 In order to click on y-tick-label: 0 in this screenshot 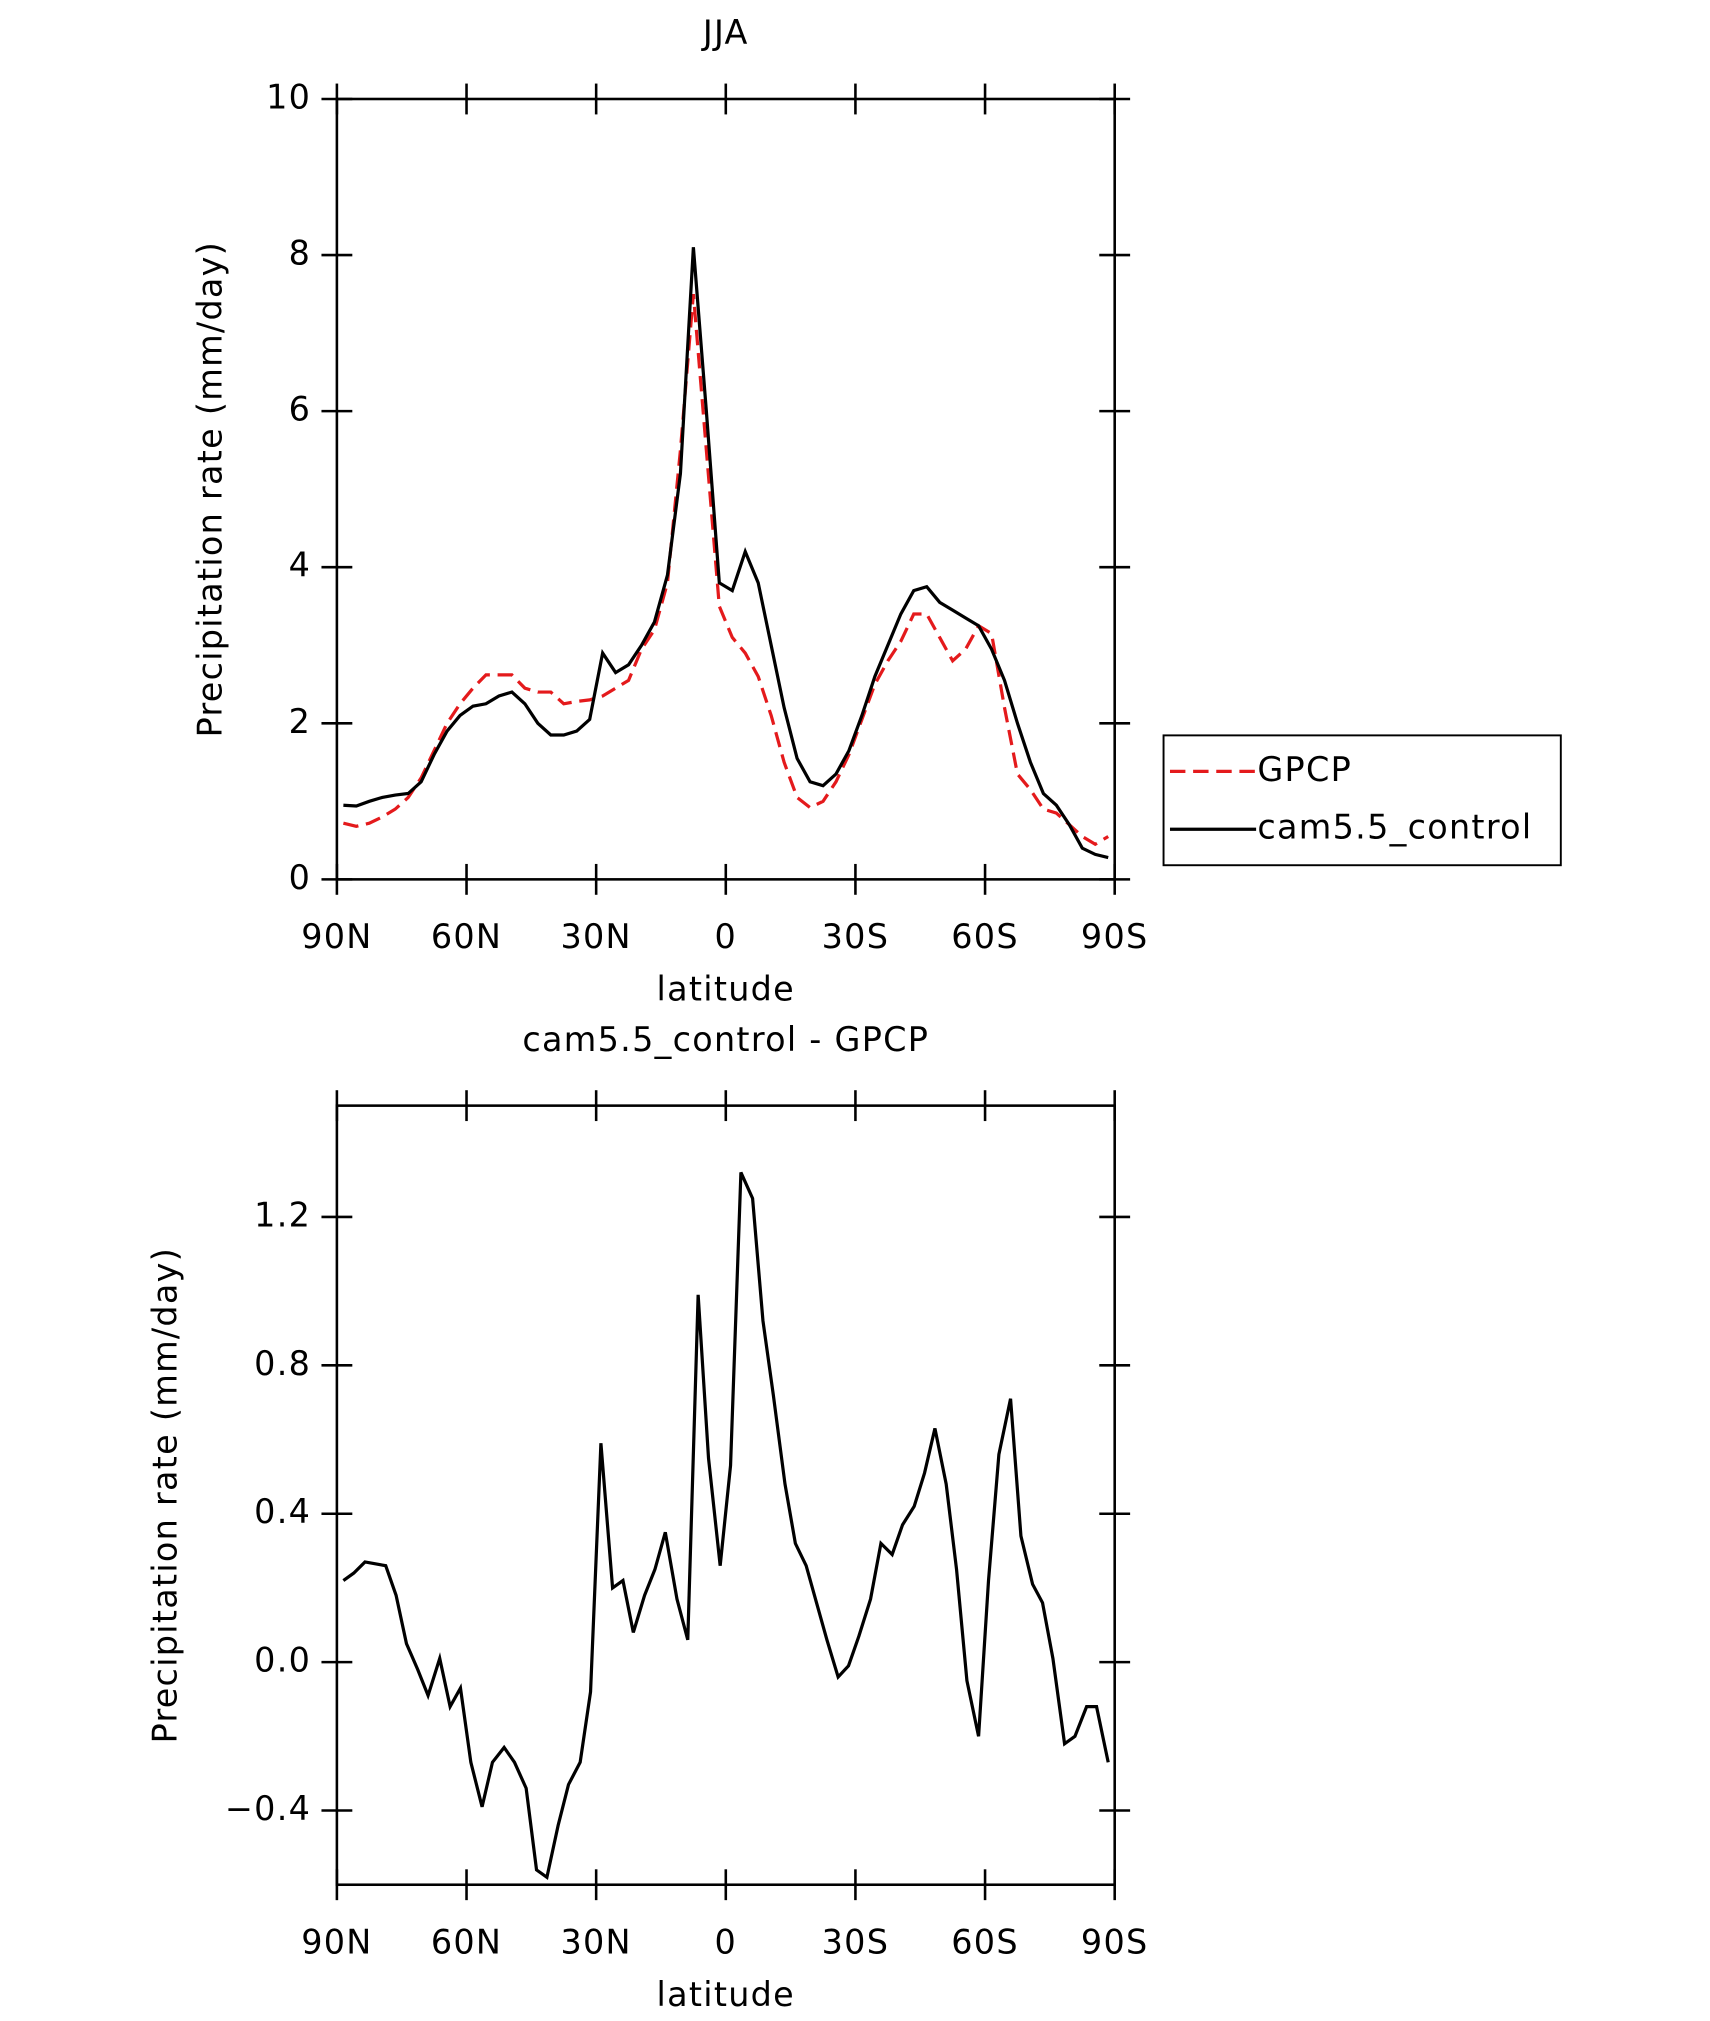, I will do `click(300, 877)`.